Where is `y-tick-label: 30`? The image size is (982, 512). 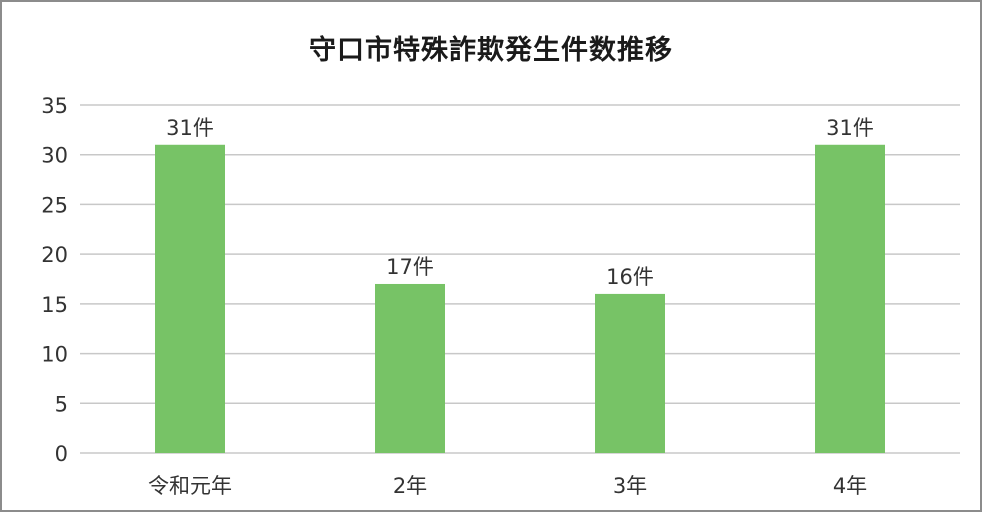 y-tick-label: 30 is located at coordinates (54, 156).